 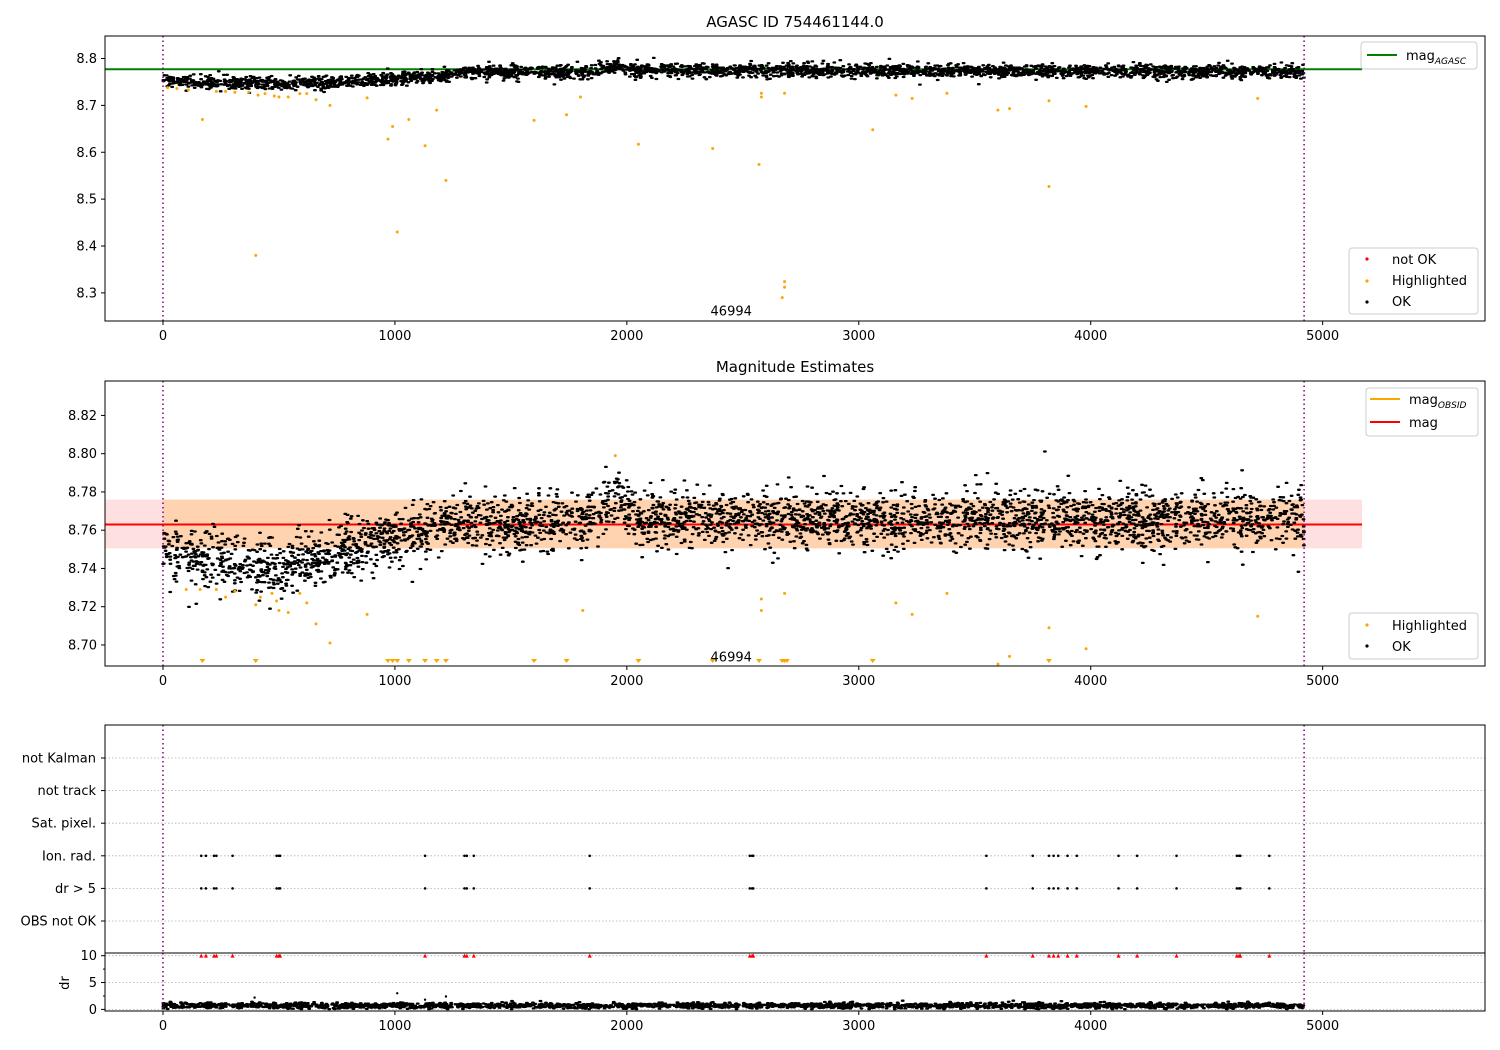 I want to click on y-tick-label: 8.80, so click(x=82, y=454).